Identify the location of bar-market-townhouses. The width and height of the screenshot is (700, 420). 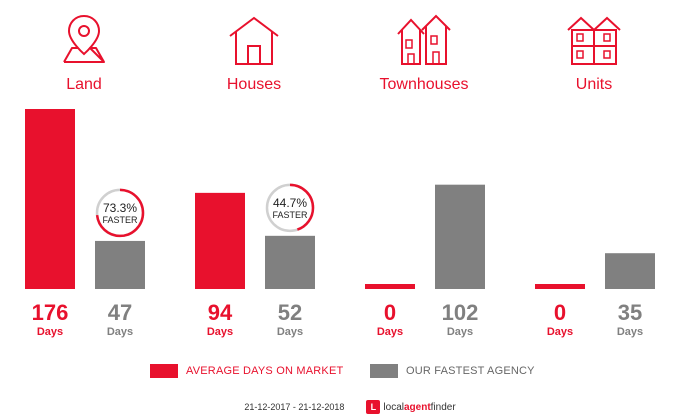
(390, 286).